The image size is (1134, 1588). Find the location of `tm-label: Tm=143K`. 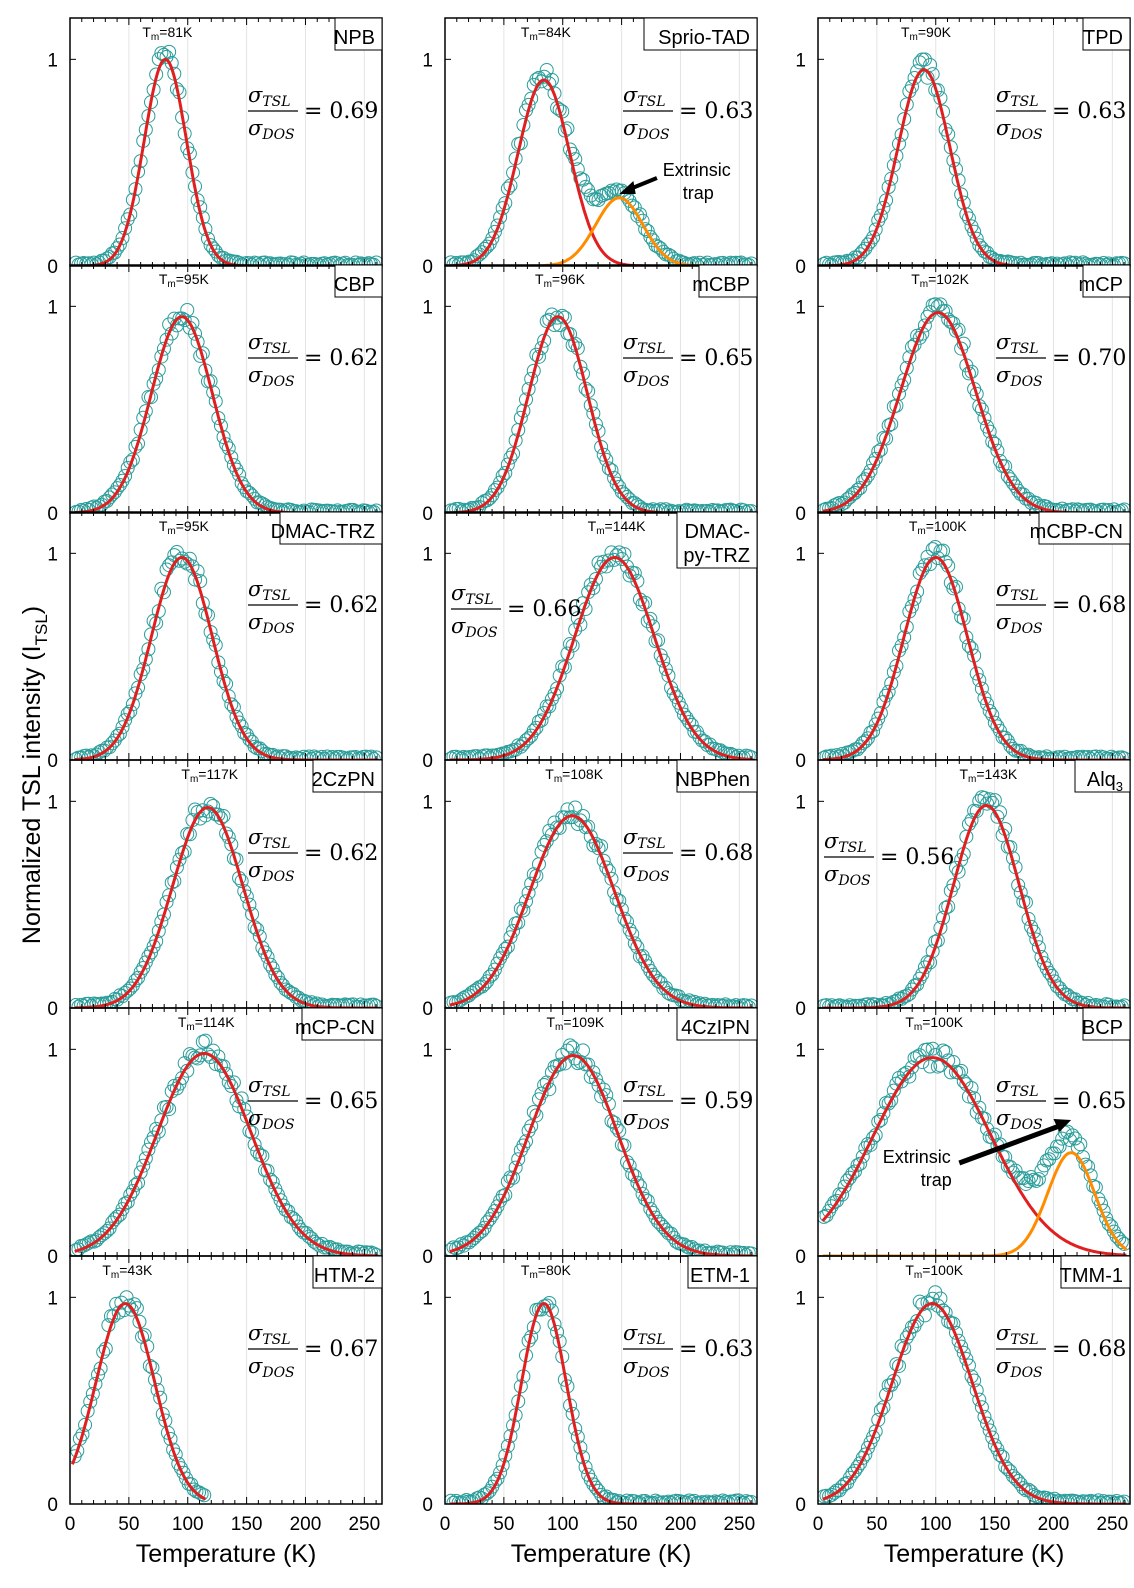

tm-label: Tm=143K is located at coordinates (988, 775).